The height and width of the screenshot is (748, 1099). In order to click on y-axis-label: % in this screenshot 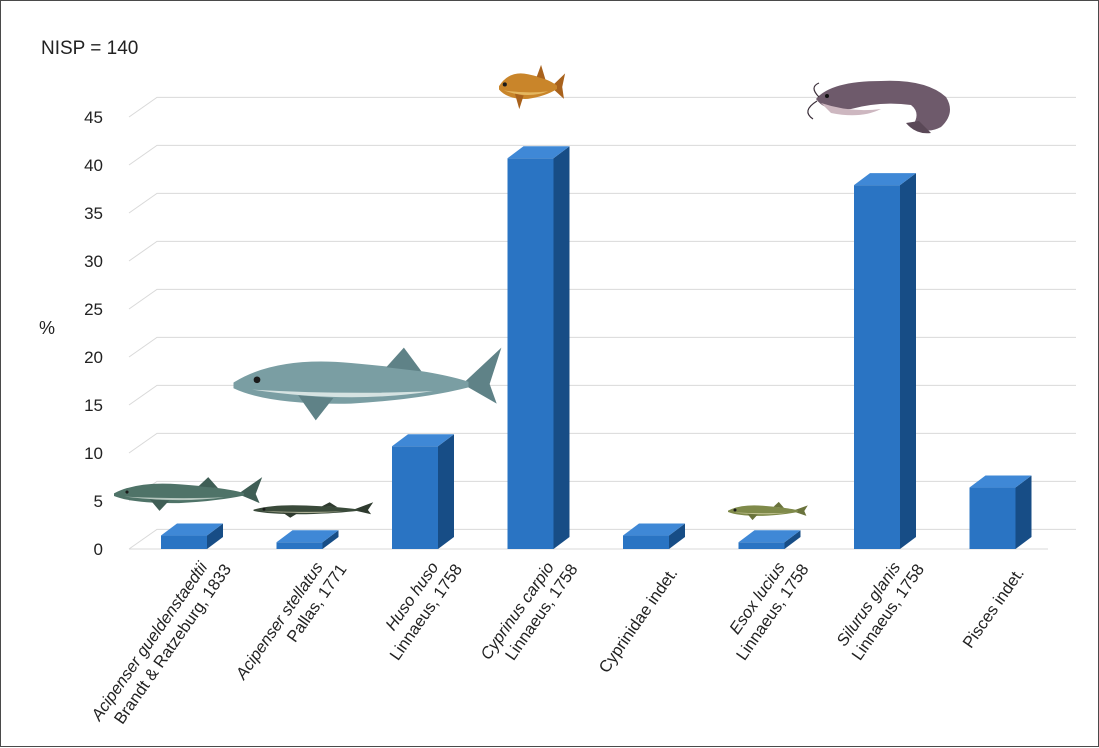, I will do `click(47, 328)`.